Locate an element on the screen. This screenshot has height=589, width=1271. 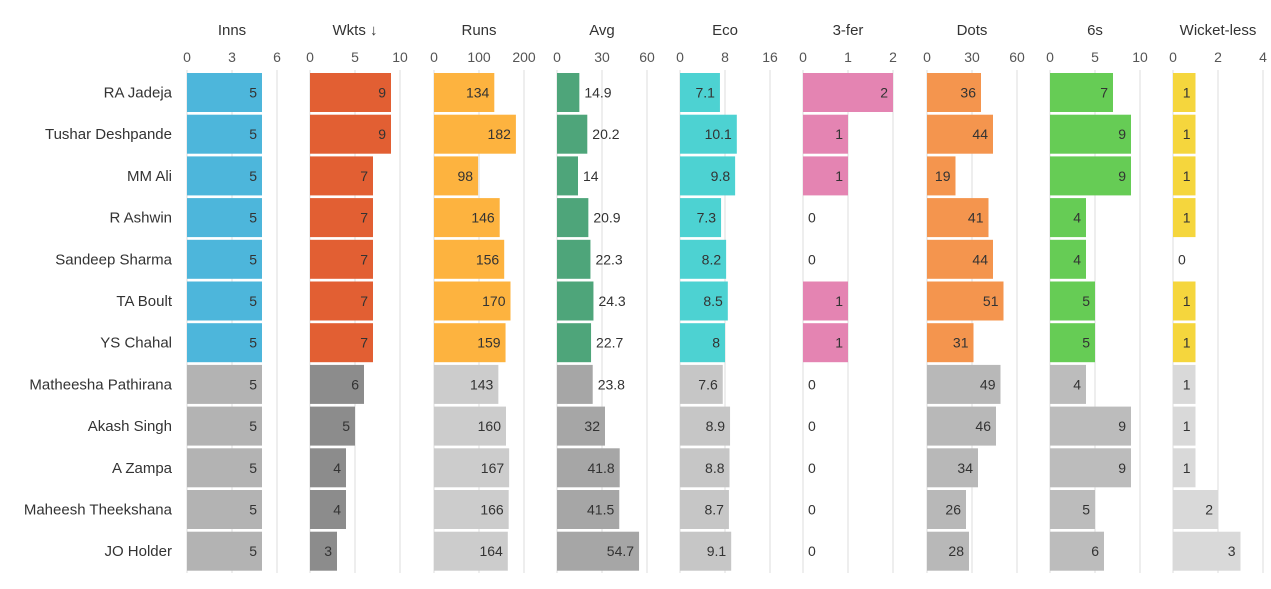
value-label: 34 is located at coordinates (965, 468).